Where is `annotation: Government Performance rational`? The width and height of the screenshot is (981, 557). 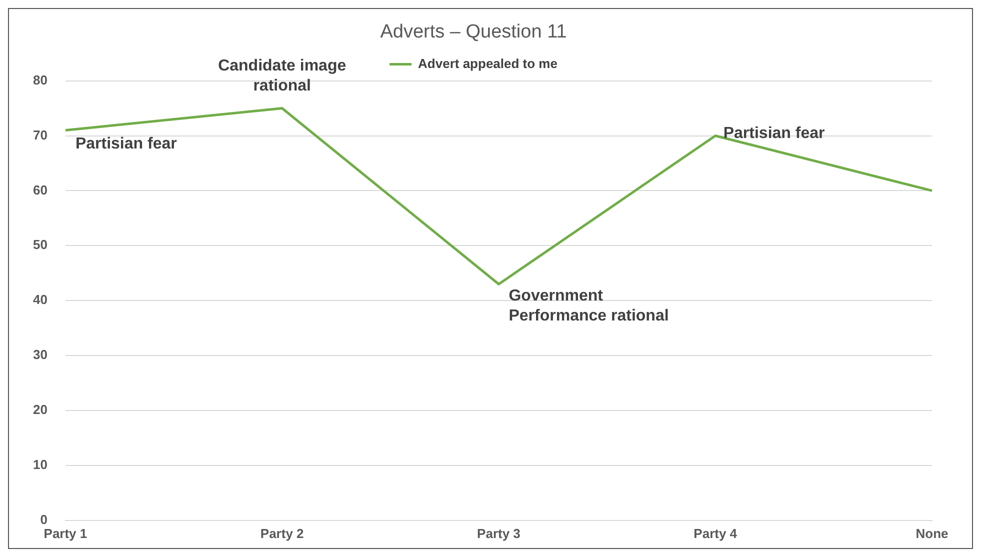
annotation: Government Performance rational is located at coordinates (588, 306).